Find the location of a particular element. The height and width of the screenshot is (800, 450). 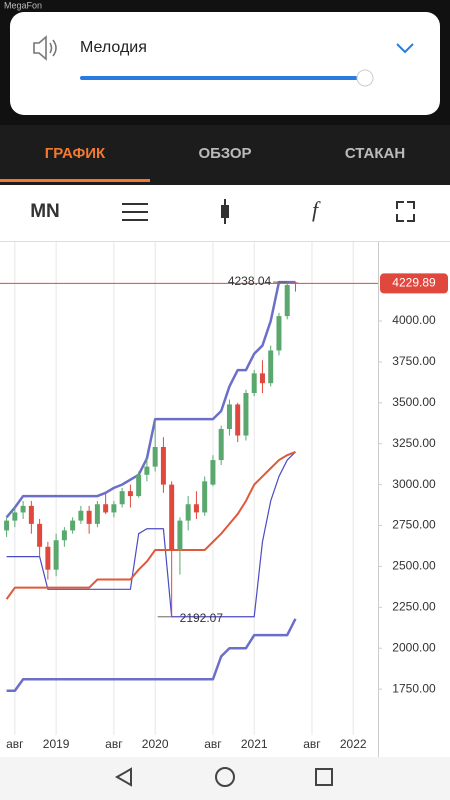

last-price-label: 4229.89 is located at coordinates (414, 283).